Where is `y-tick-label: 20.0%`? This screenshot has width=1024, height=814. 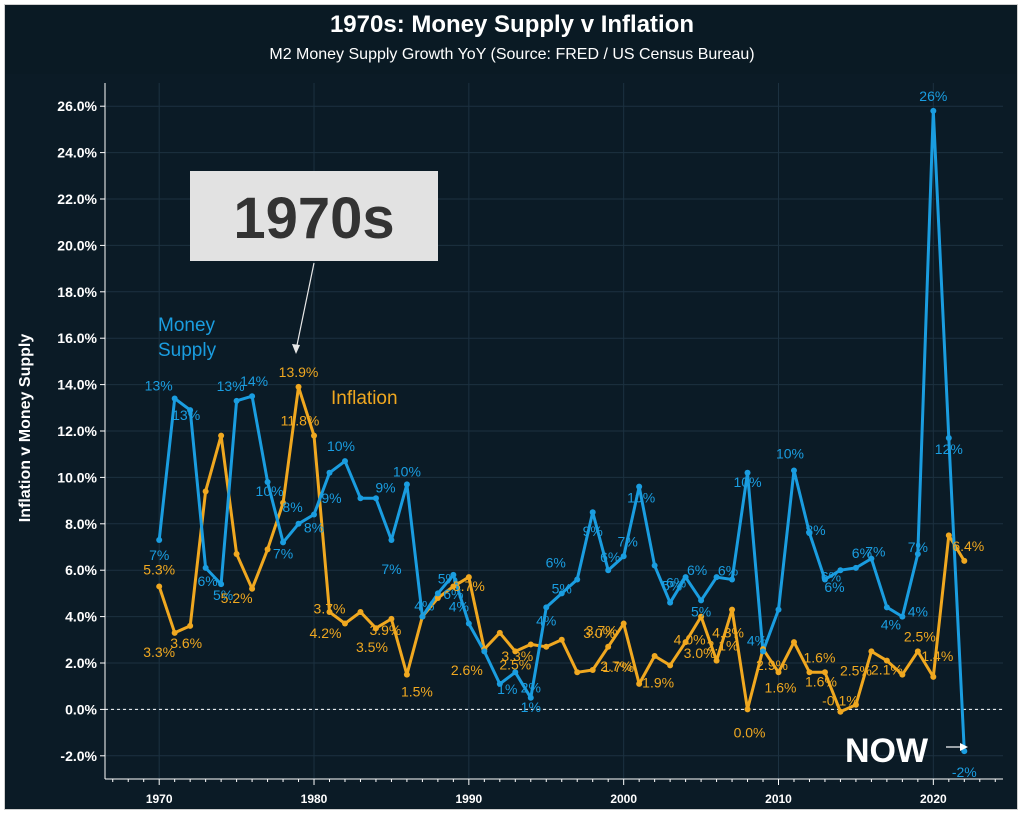
y-tick-label: 20.0% is located at coordinates (77, 245).